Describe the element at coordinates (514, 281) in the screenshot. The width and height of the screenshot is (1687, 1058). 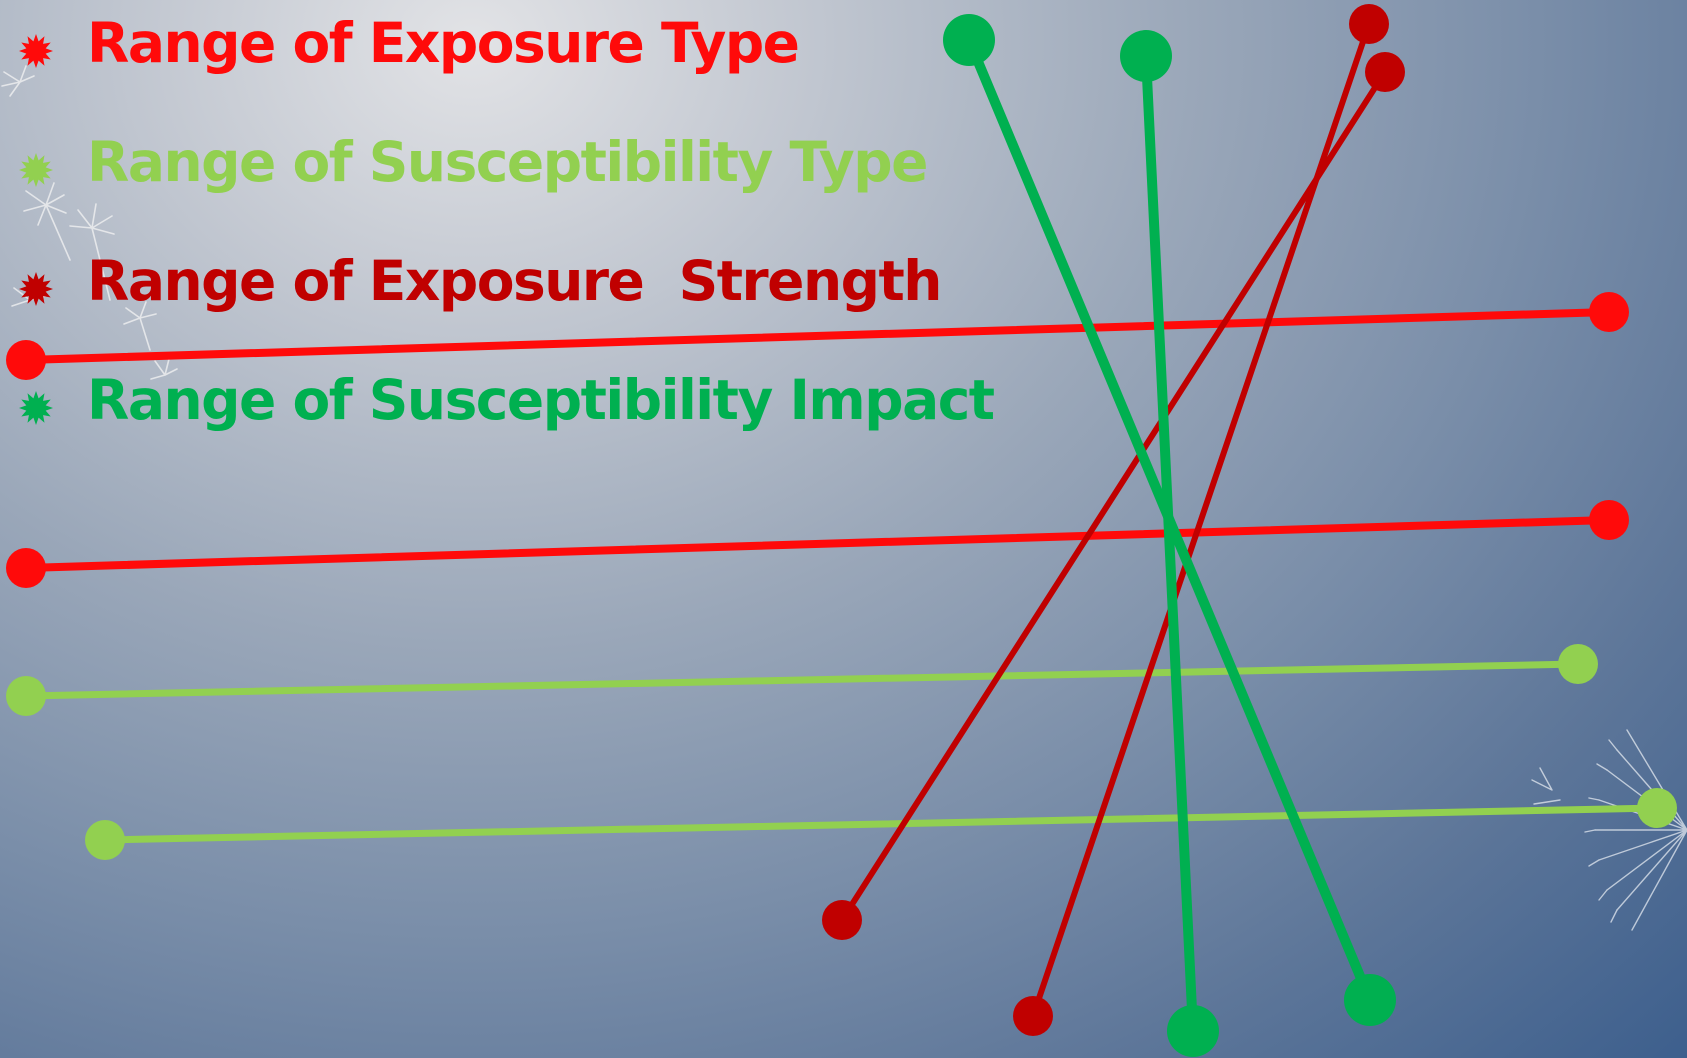
I see `bullet-label-exposure-strength: Range of Exposure Strength` at that location.